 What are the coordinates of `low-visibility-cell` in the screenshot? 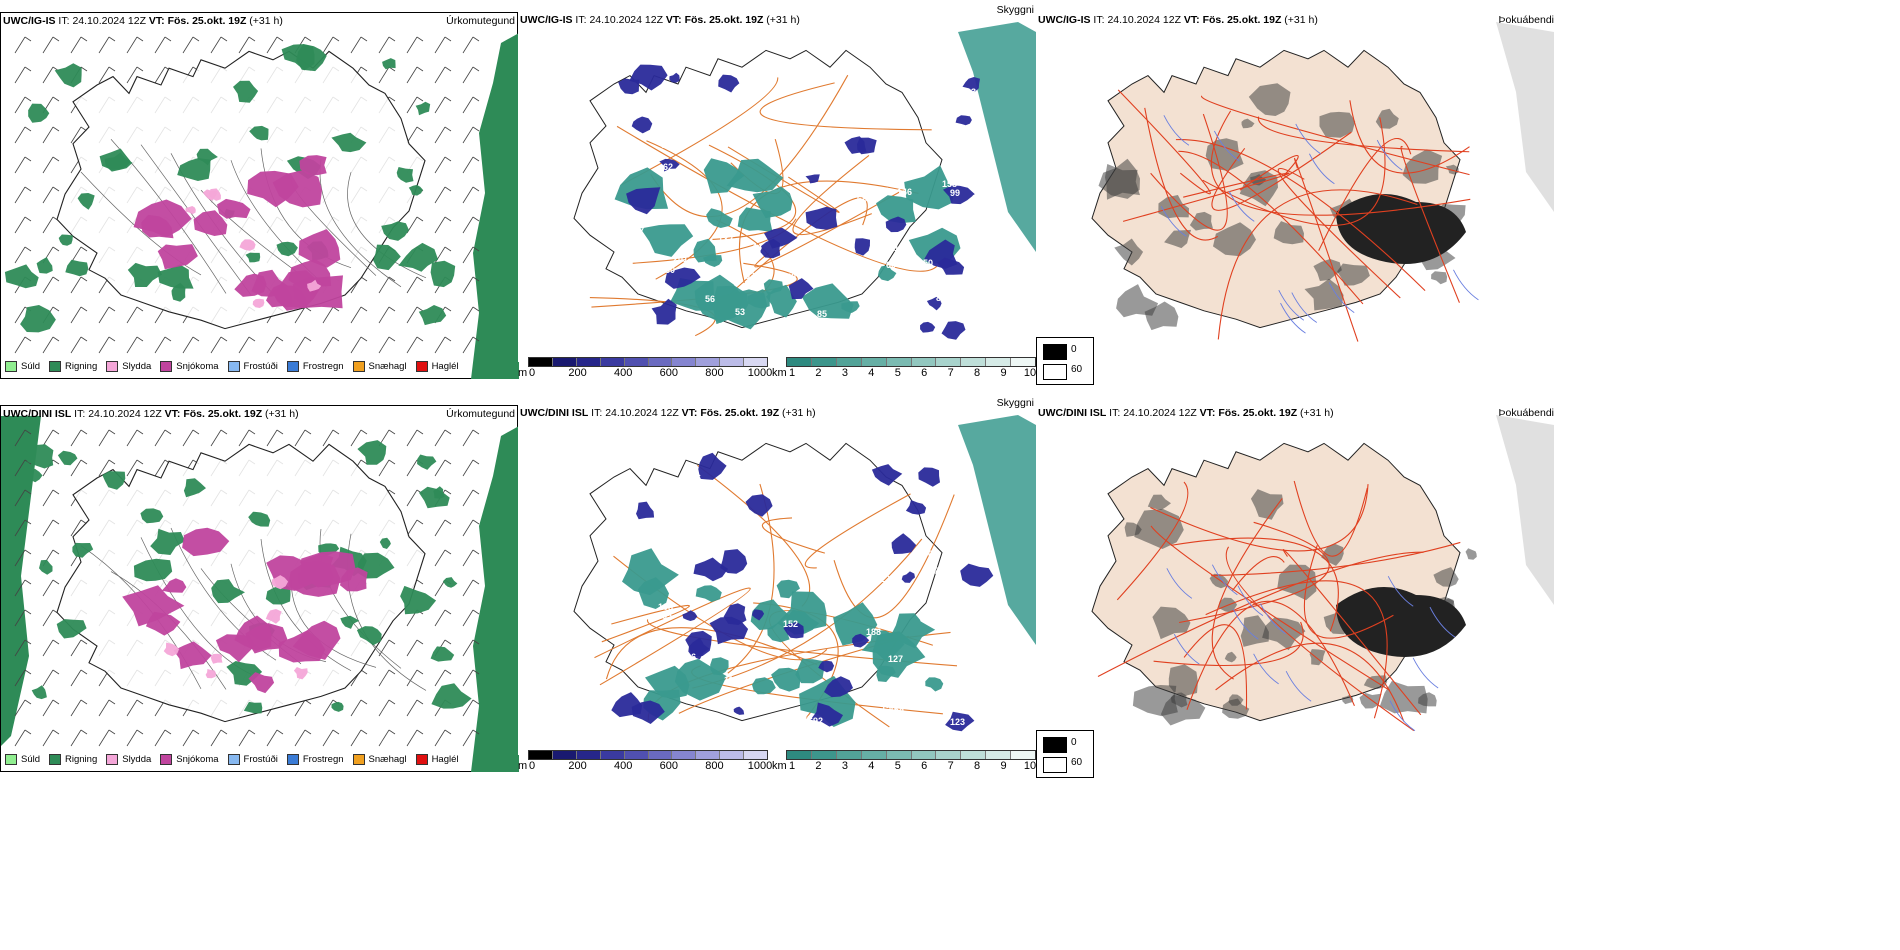 It's located at (713, 261).